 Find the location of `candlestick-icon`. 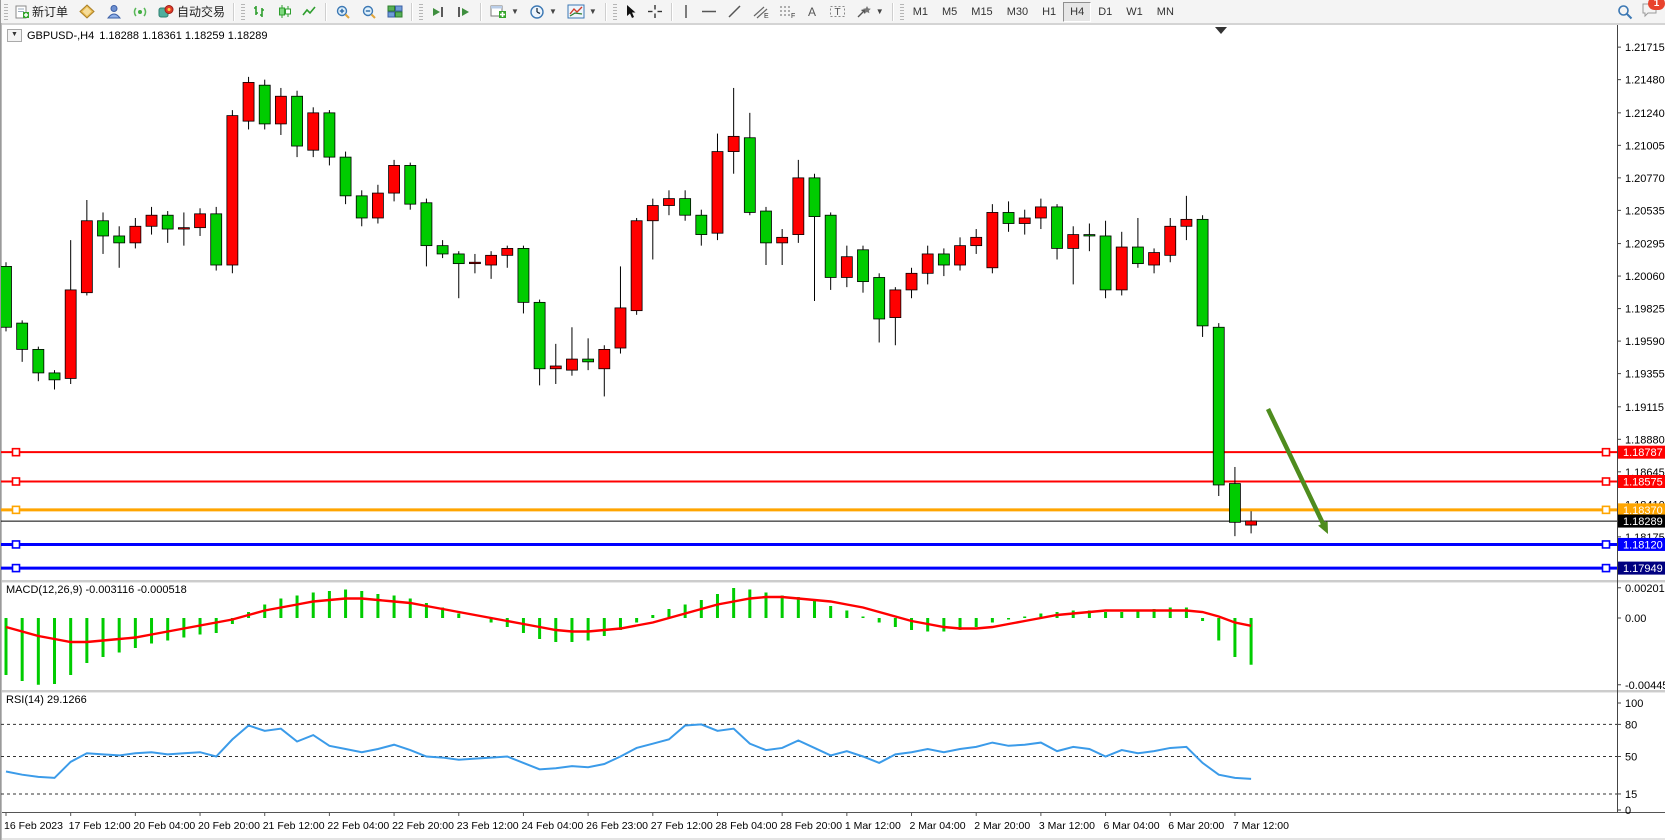

candlestick-icon is located at coordinates (285, 11).